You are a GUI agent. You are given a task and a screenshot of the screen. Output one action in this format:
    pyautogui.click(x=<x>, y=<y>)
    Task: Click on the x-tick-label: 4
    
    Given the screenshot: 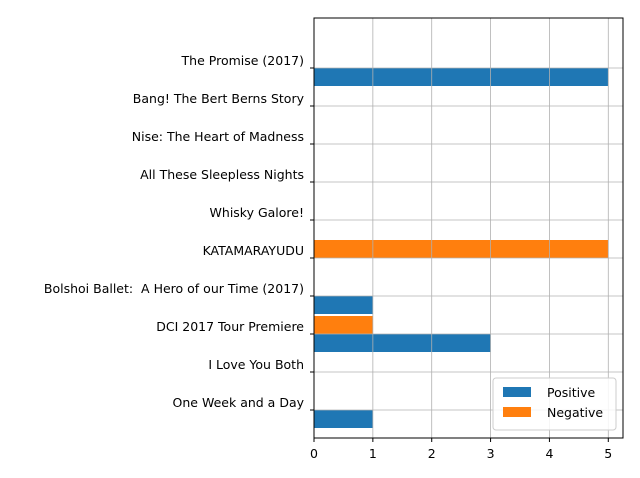 What is the action you would take?
    pyautogui.click(x=549, y=453)
    